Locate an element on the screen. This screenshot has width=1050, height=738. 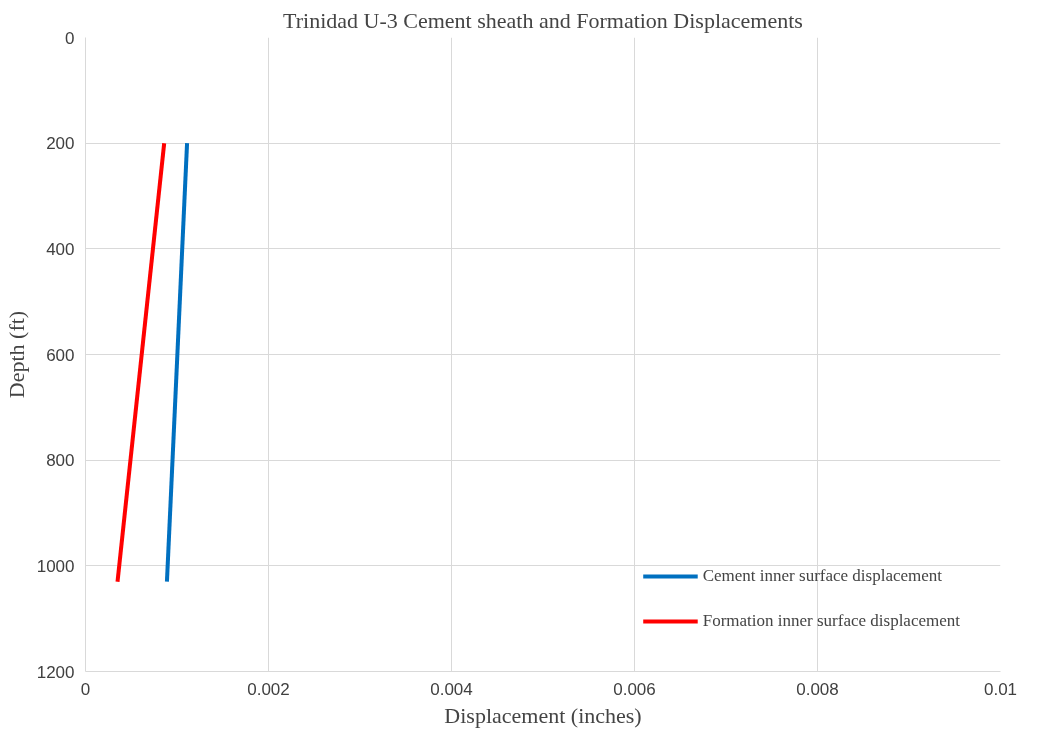
x-tick-label: 0.01 is located at coordinates (1000, 689).